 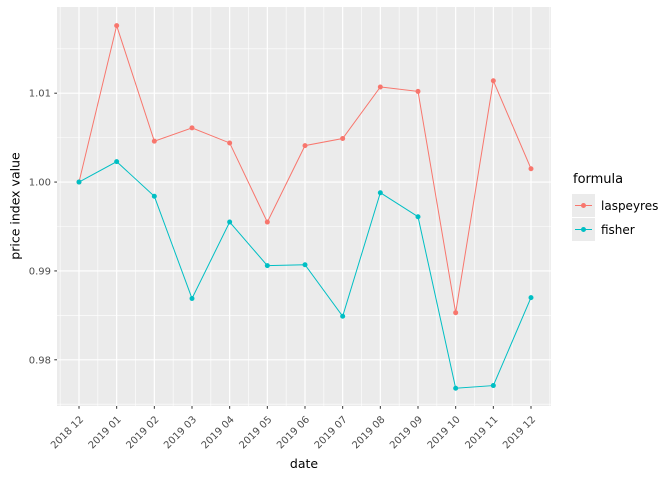 I want to click on x-tick-label: 2019 02, so click(x=142, y=432).